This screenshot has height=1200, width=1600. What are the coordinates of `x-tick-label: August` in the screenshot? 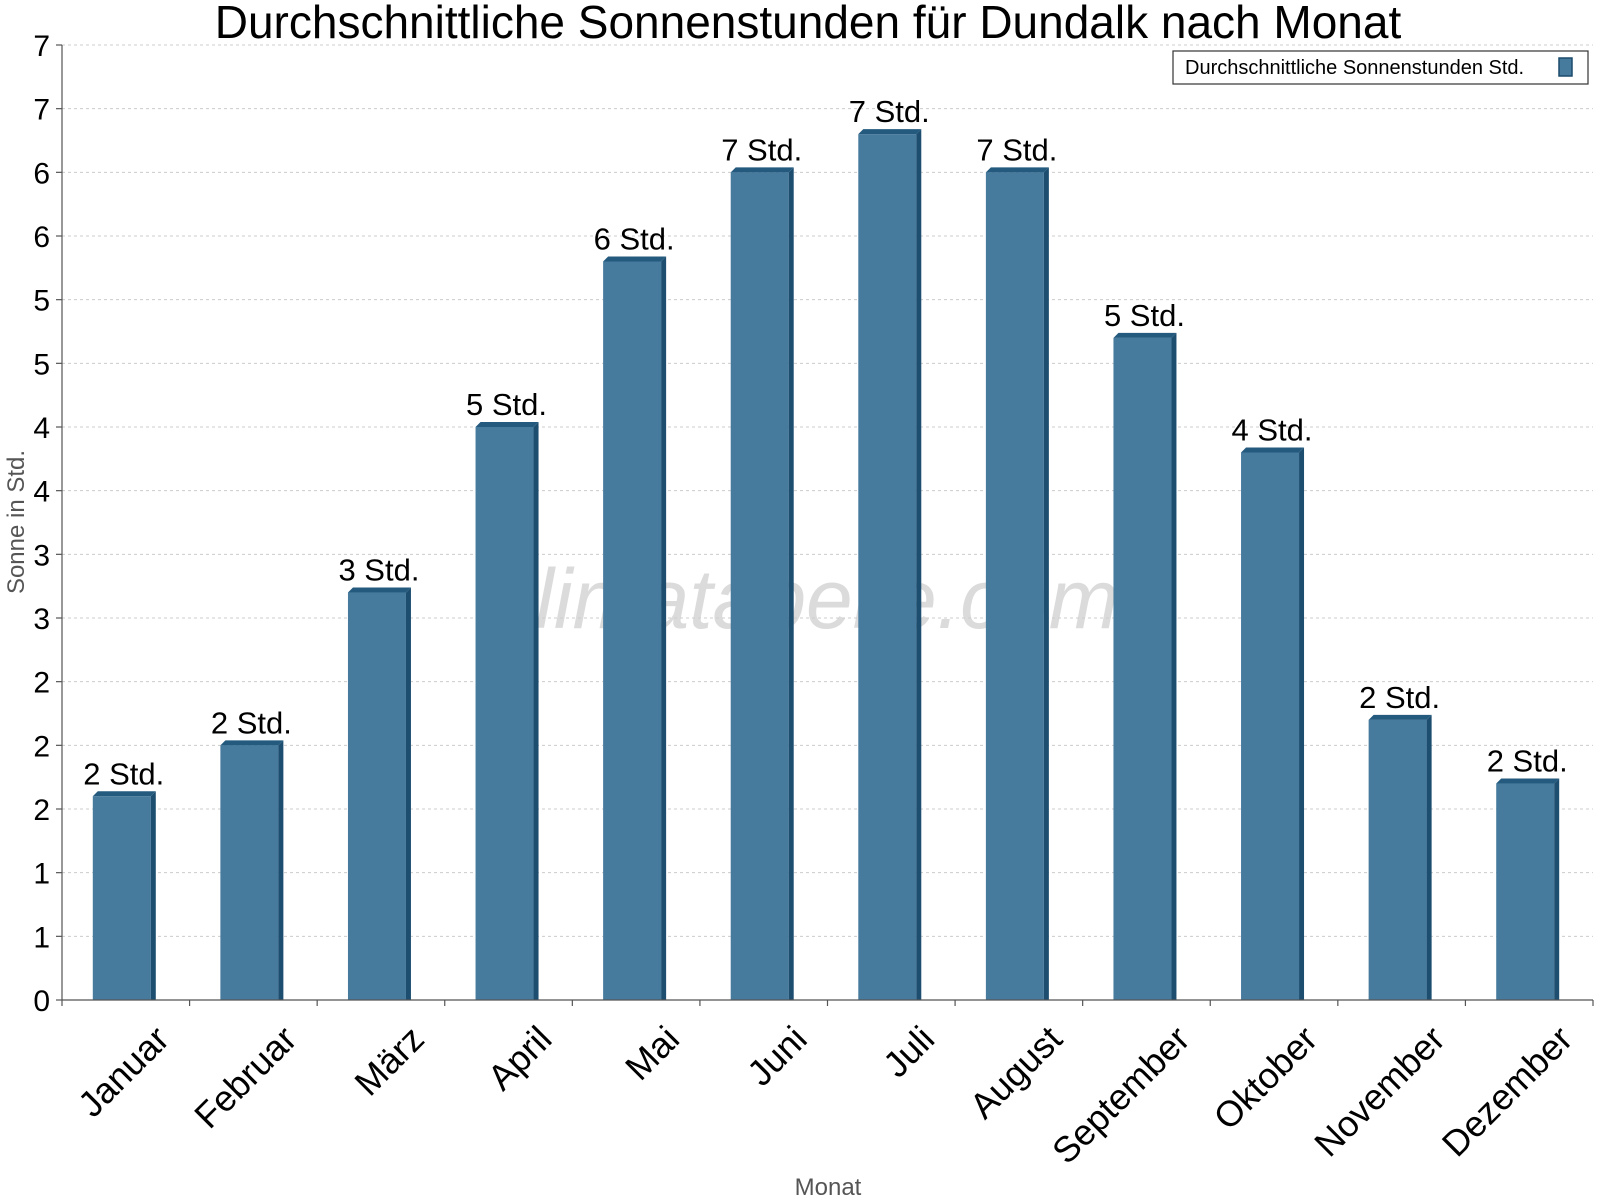 It's located at (1016, 1072).